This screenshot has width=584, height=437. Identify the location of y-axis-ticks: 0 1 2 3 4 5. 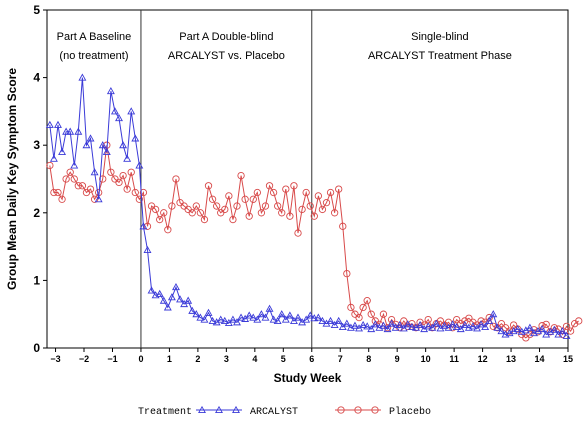
(40, 179).